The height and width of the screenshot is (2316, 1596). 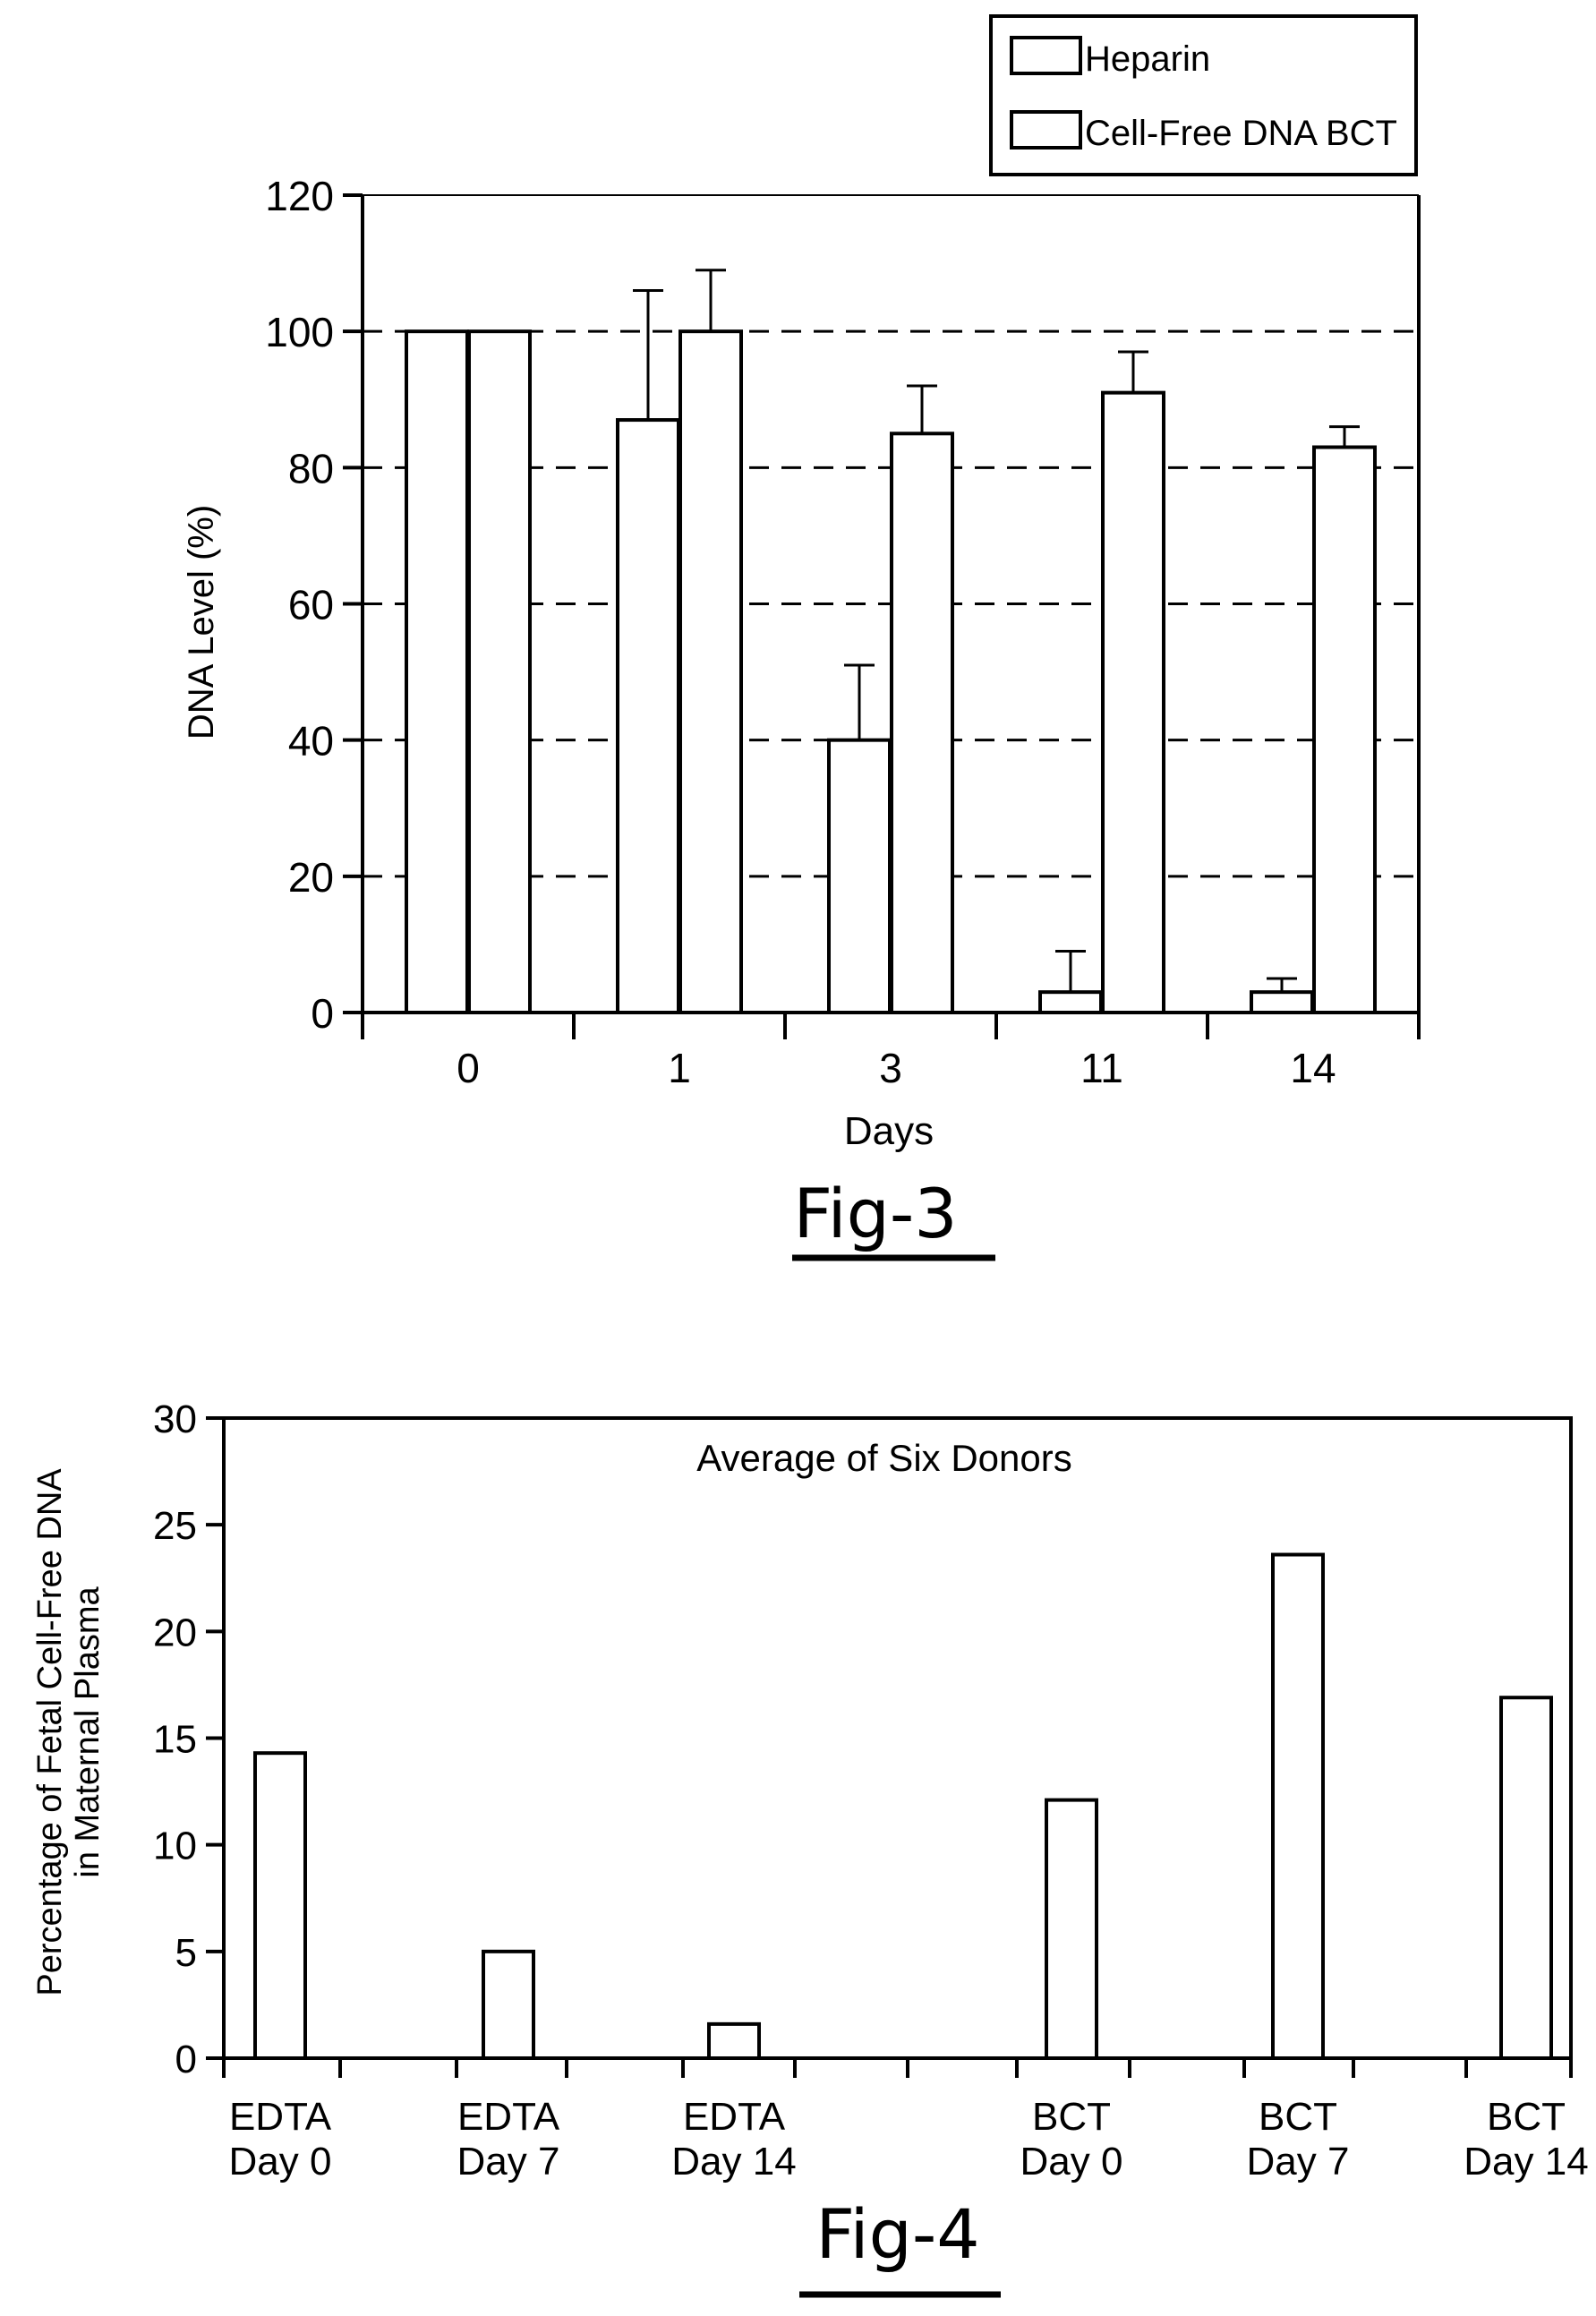 I want to click on fig3-legend: Heparin Cell-Free DNA BCT, so click(x=1203, y=95).